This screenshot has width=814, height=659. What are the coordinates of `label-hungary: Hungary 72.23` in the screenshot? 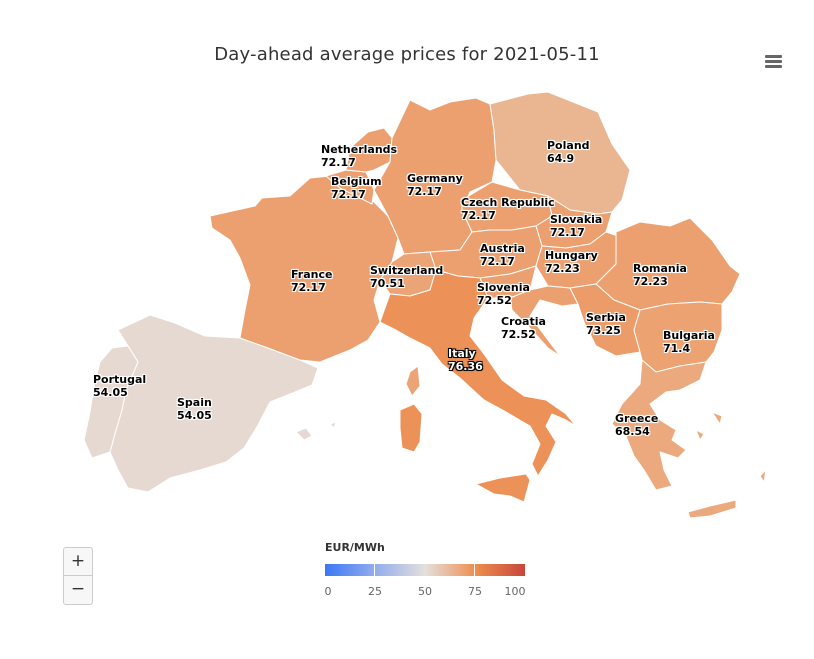 It's located at (571, 262).